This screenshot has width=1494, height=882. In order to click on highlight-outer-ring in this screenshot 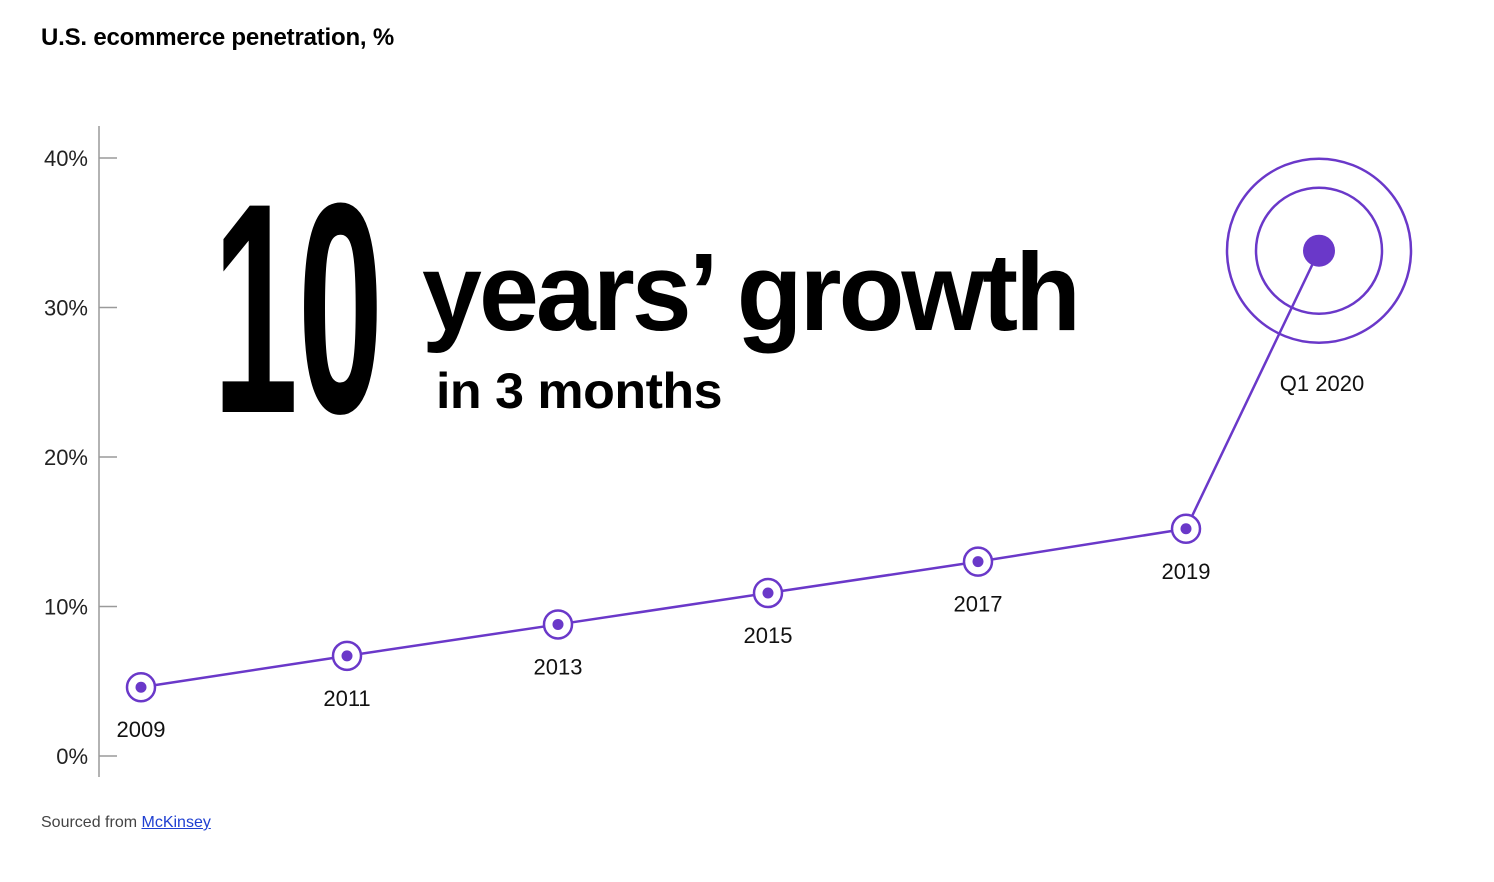, I will do `click(1319, 250)`.